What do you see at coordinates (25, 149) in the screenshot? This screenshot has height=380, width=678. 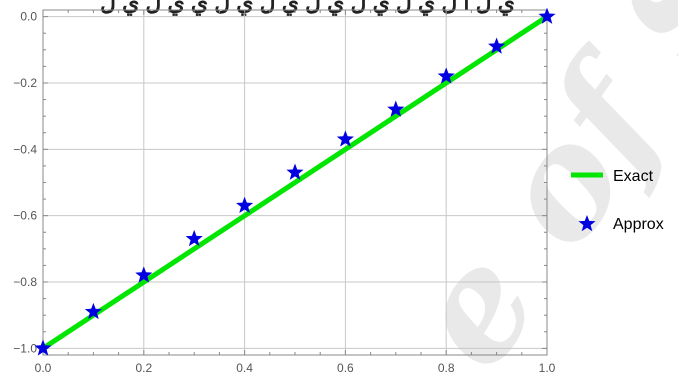 I see `y-tick-label: −0.4` at bounding box center [25, 149].